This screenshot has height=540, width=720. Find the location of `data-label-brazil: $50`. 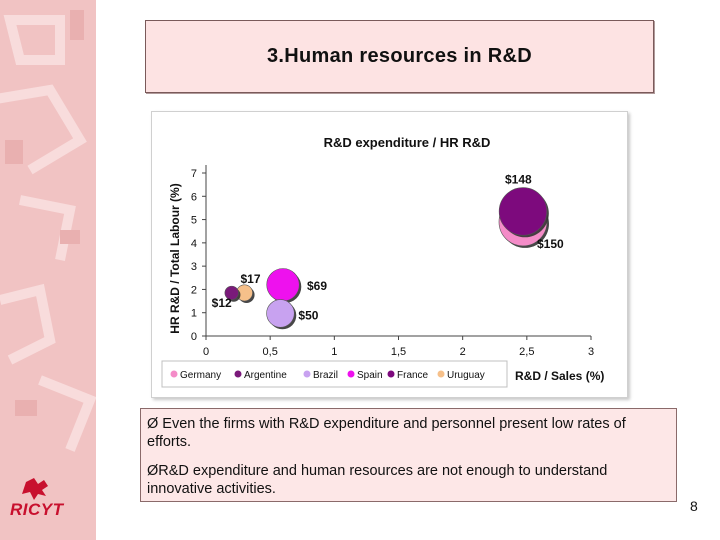

data-label-brazil: $50 is located at coordinates (308, 315).